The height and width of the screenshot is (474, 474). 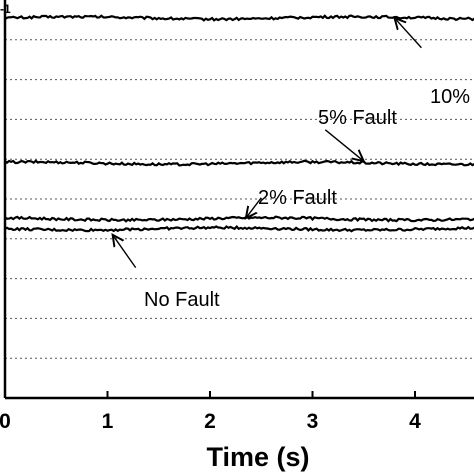 What do you see at coordinates (257, 457) in the screenshot?
I see `x-axis-label: Time (s)` at bounding box center [257, 457].